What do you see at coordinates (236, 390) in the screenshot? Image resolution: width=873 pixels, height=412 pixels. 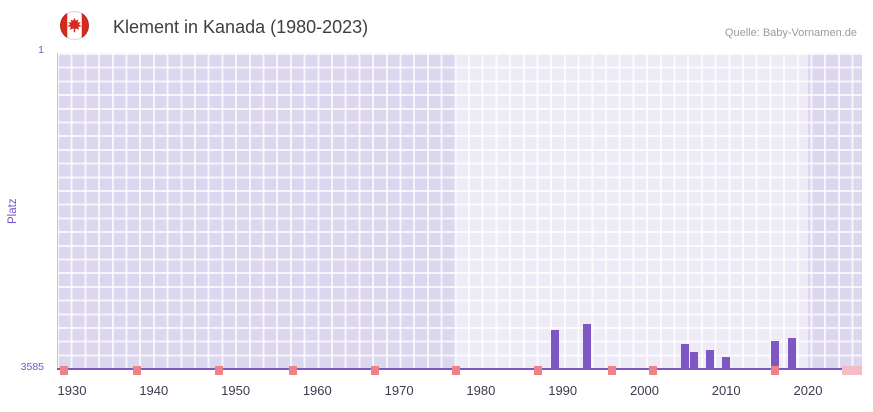 I see `x-tick-label: 1950` at bounding box center [236, 390].